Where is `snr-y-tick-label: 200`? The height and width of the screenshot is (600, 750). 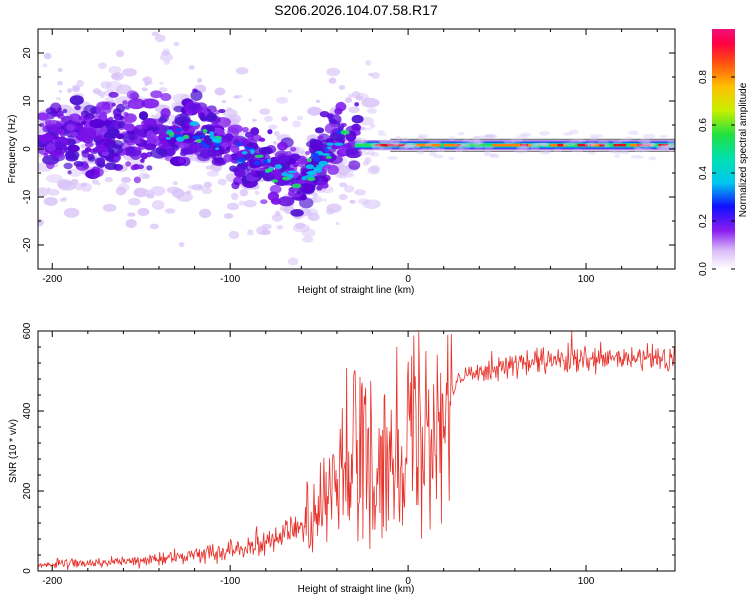
snr-y-tick-label: 200 is located at coordinates (27, 490).